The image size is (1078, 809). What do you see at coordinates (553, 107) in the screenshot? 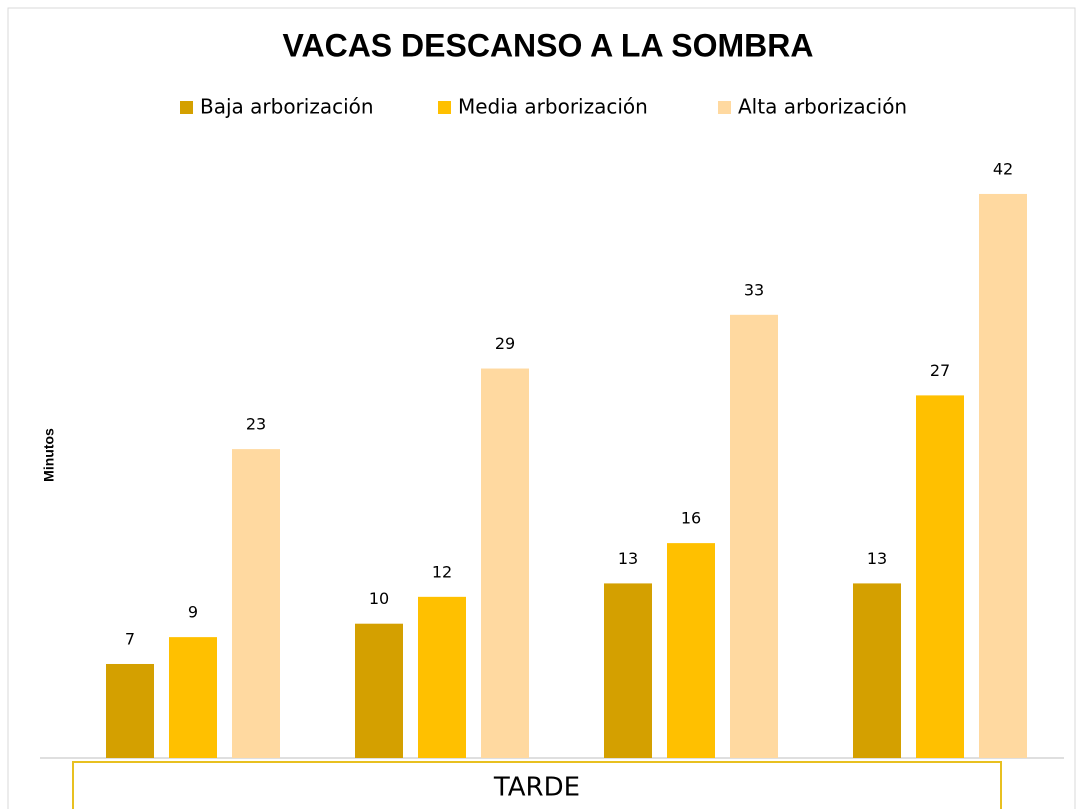
I see `legend-label: Media arborización` at bounding box center [553, 107].